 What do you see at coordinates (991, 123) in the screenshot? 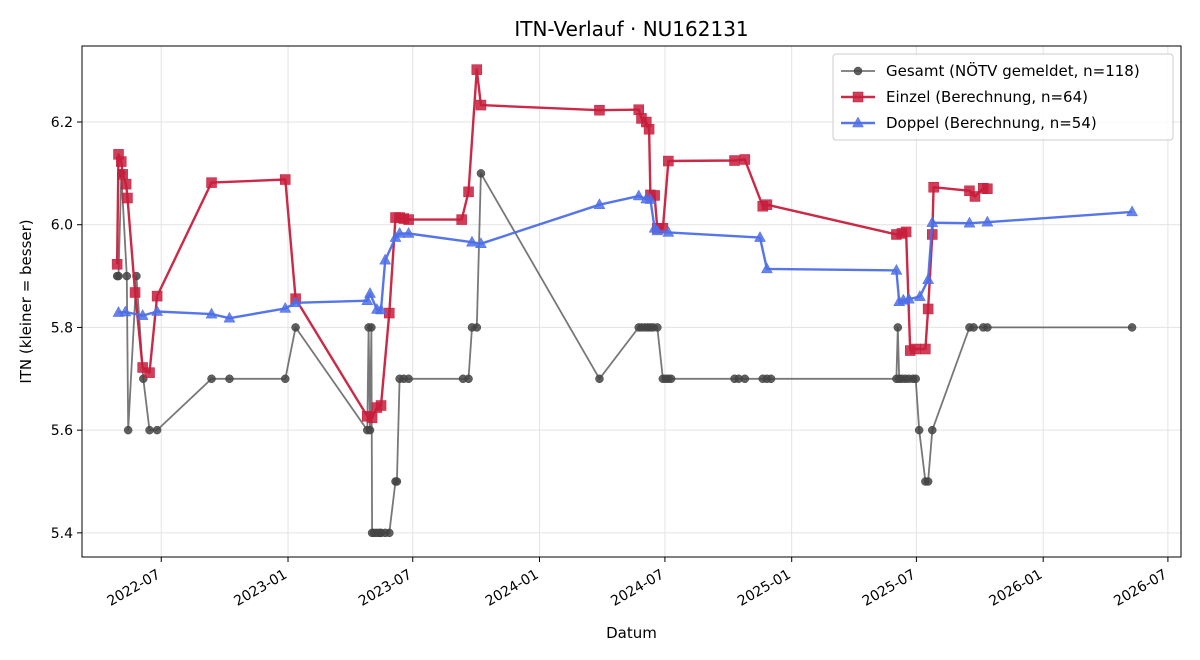
I see `legend-label-doppel: Doppel (Berechnung, n=54)` at bounding box center [991, 123].